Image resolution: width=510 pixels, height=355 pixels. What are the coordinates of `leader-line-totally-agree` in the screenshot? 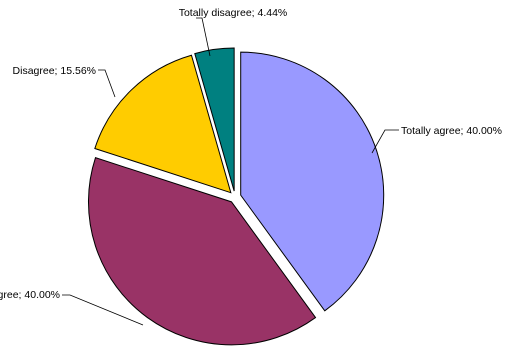 It's located at (385, 141).